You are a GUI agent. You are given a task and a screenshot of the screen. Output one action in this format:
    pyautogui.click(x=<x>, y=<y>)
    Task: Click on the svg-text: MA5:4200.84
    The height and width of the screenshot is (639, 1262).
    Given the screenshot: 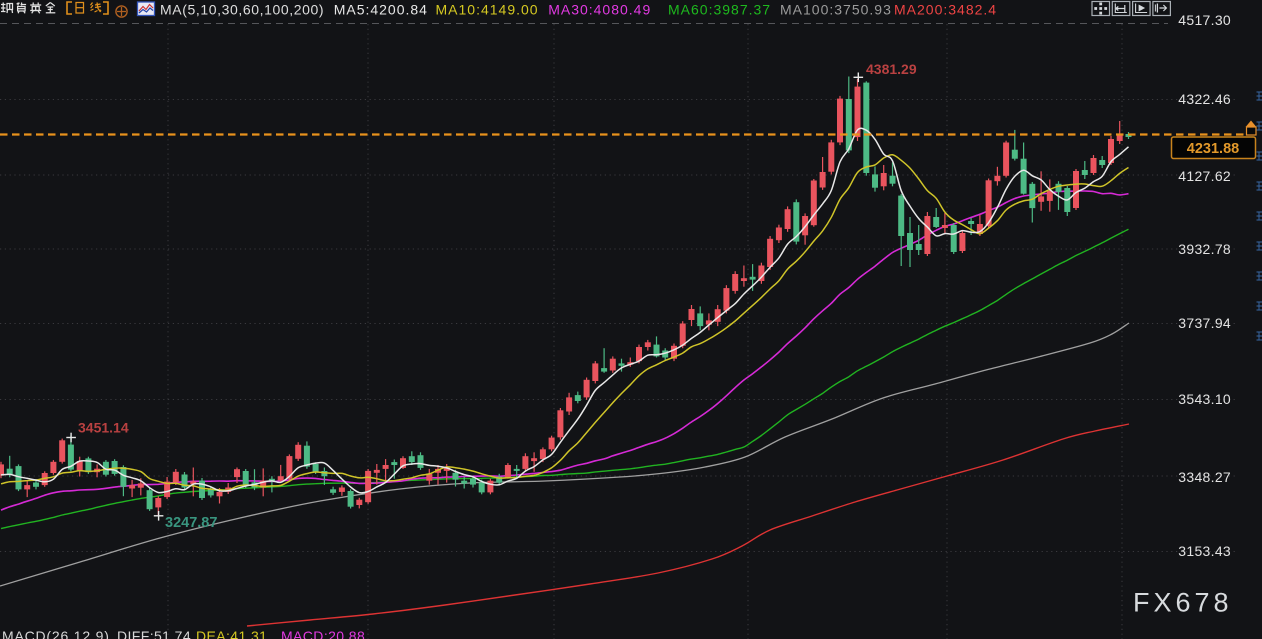 What is the action you would take?
    pyautogui.click(x=381, y=10)
    